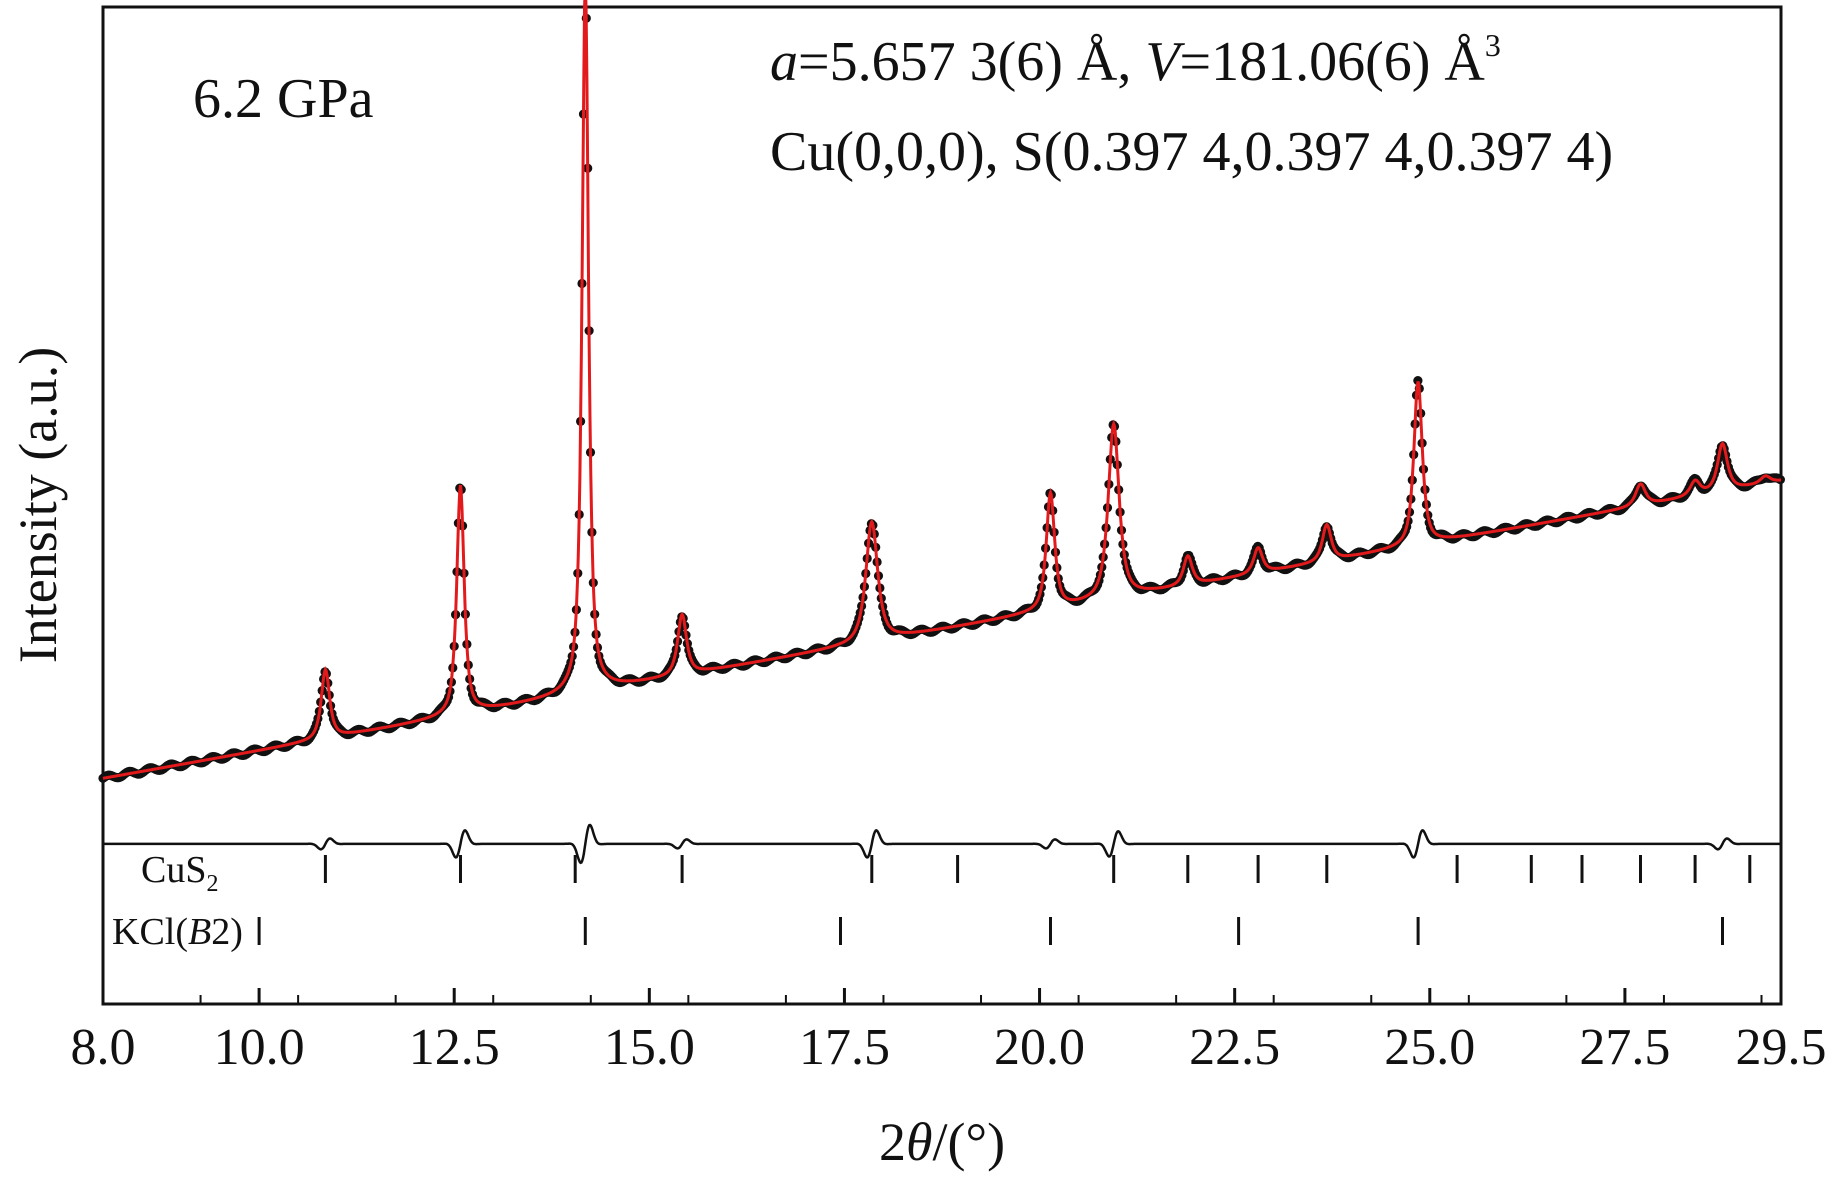 The height and width of the screenshot is (1181, 1843). What do you see at coordinates (1004, 900) in the screenshot?
I see `reflection-markers` at bounding box center [1004, 900].